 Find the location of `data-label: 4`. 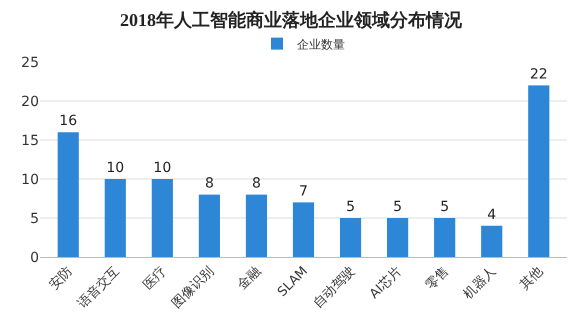

data-label: 4 is located at coordinates (491, 214).